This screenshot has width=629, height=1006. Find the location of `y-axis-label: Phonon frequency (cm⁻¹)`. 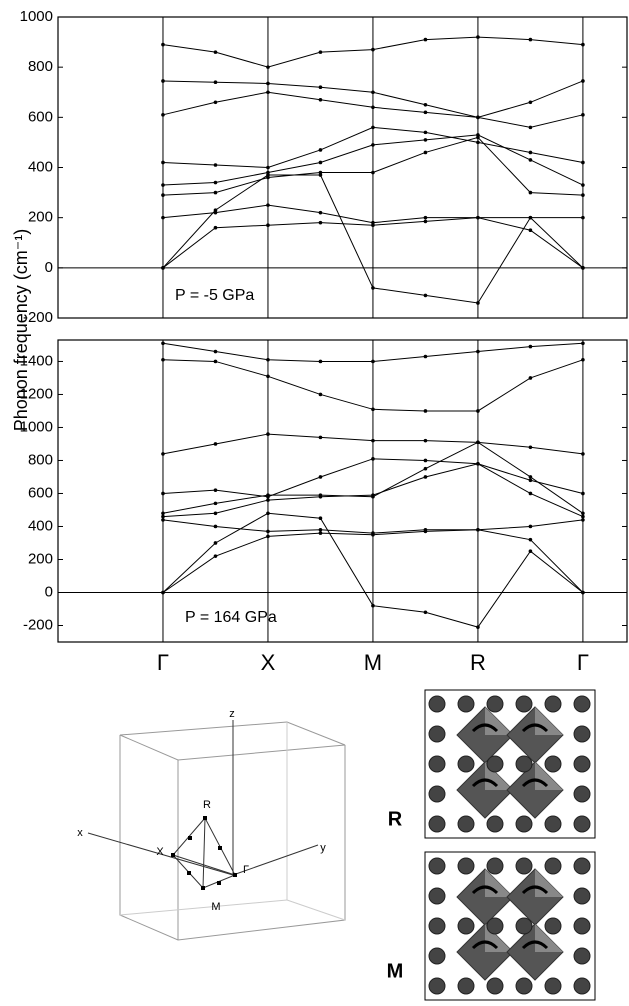

y-axis-label: Phonon frequency (cm⁻¹) is located at coordinates (21, 330).